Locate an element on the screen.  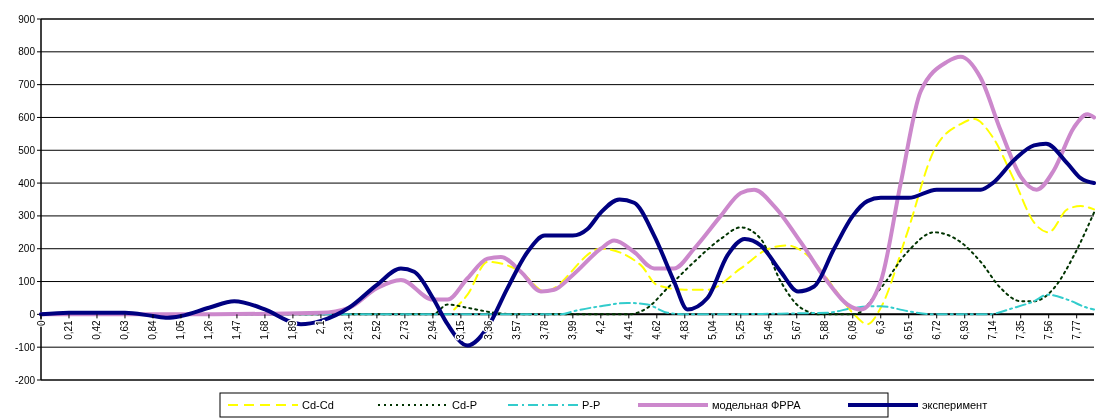
x-tick-label: 3,57 is located at coordinates (517, 329).